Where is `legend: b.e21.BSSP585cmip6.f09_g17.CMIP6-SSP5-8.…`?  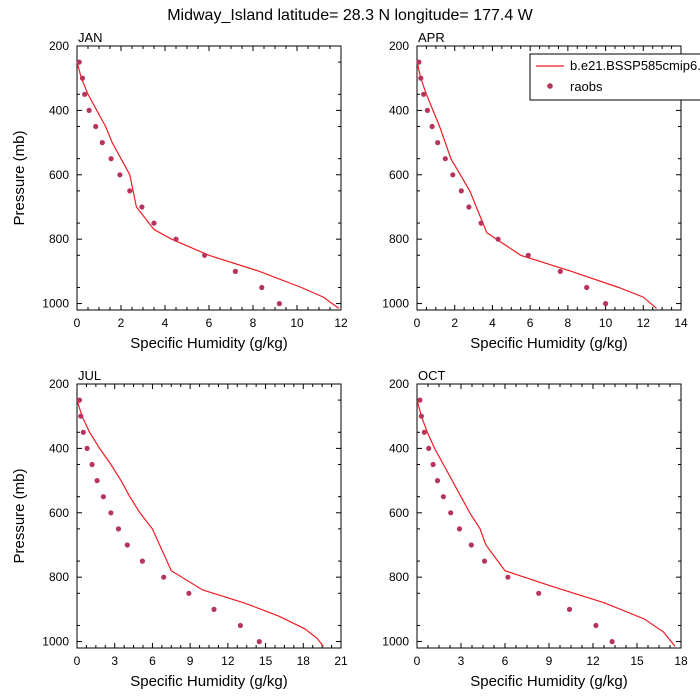
legend: b.e21.BSSP585cmip6.f09_g17.CMIP6-SSP5-8.… is located at coordinates (614, 77).